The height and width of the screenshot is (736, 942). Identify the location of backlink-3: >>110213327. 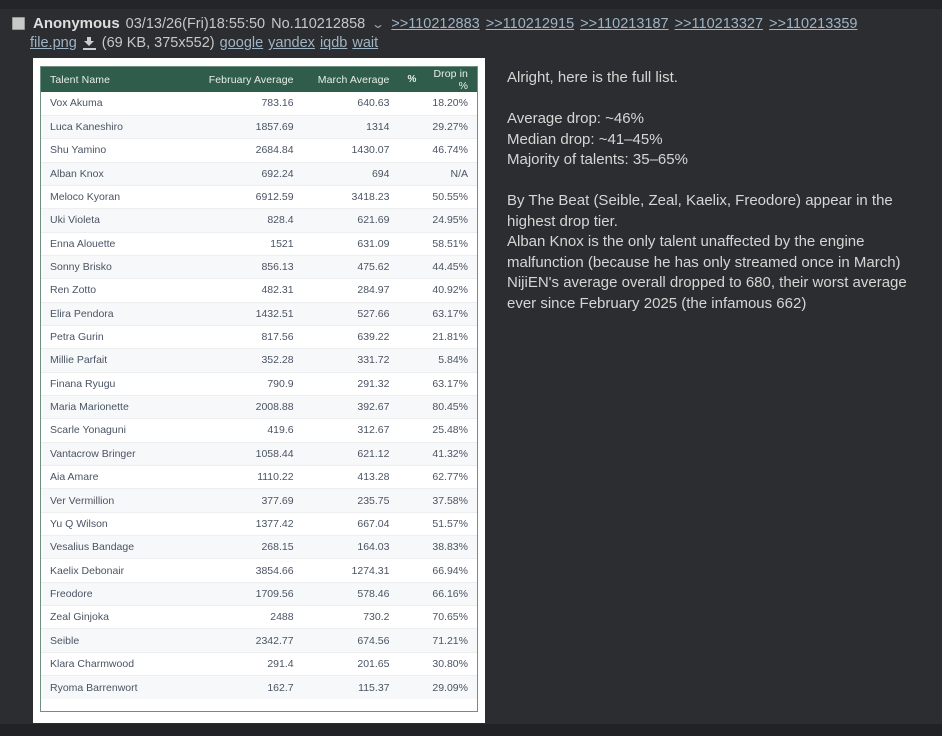
(719, 23).